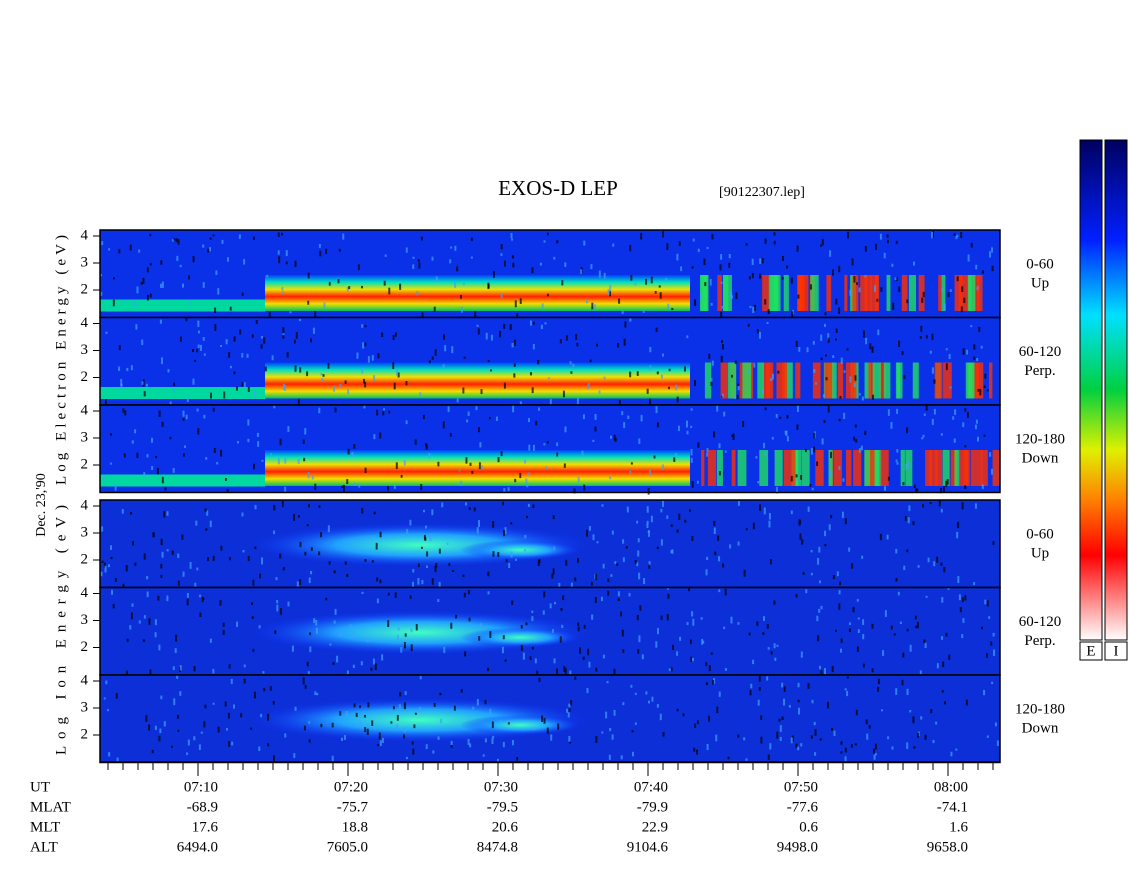  What do you see at coordinates (85, 437) in the screenshot?
I see `y-tick-label: 3` at bounding box center [85, 437].